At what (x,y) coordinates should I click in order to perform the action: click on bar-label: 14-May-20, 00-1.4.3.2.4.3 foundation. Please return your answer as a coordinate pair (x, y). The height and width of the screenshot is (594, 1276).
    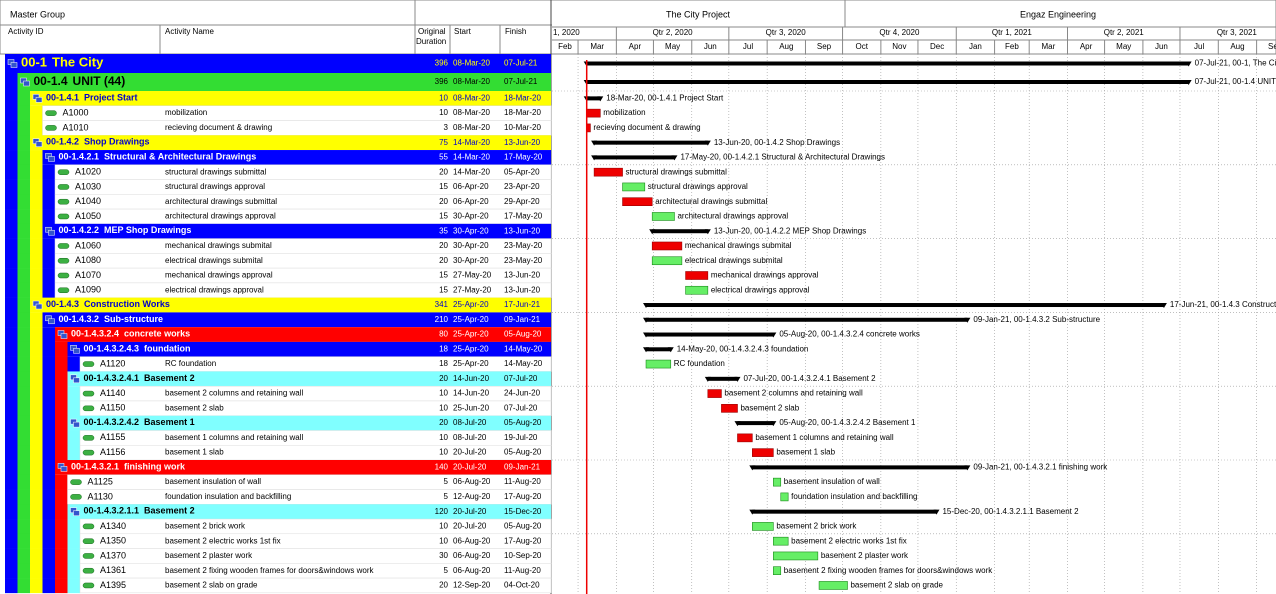
    Looking at the image, I should click on (743, 348).